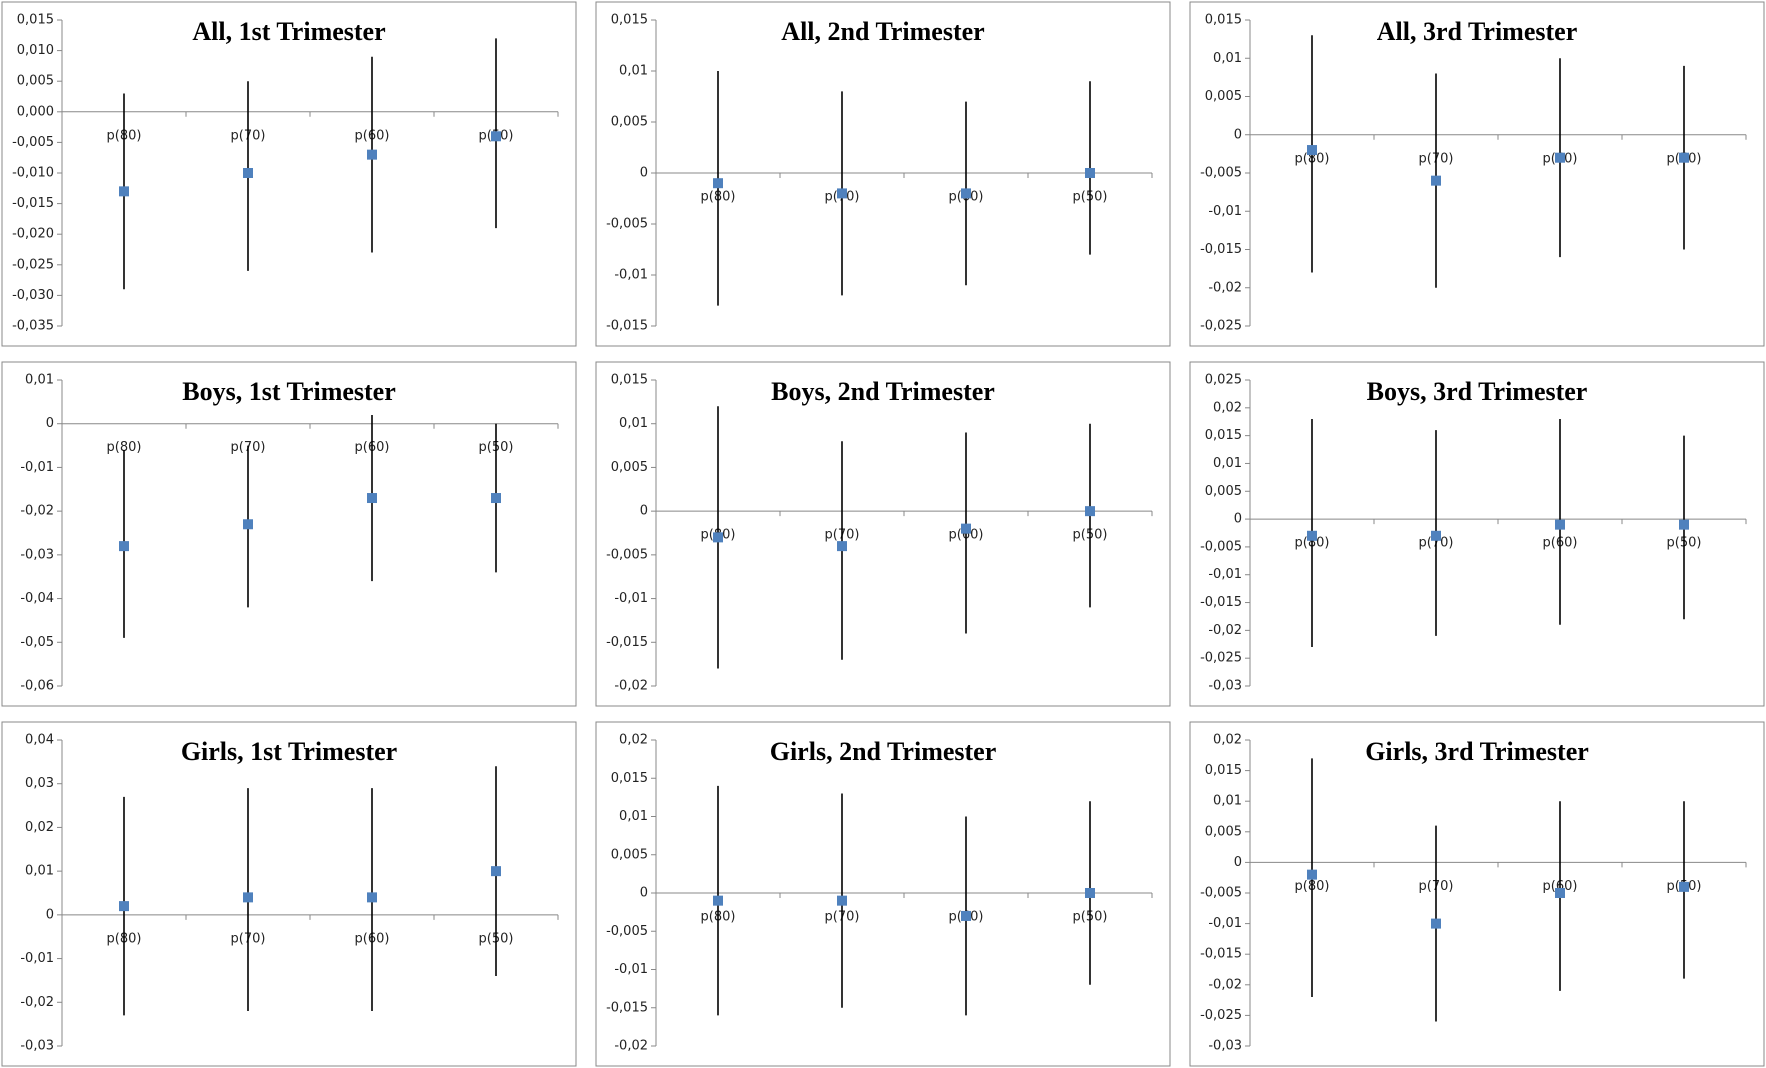  I want to click on chart-title: Girls, 1st Trimester, so click(289, 751).